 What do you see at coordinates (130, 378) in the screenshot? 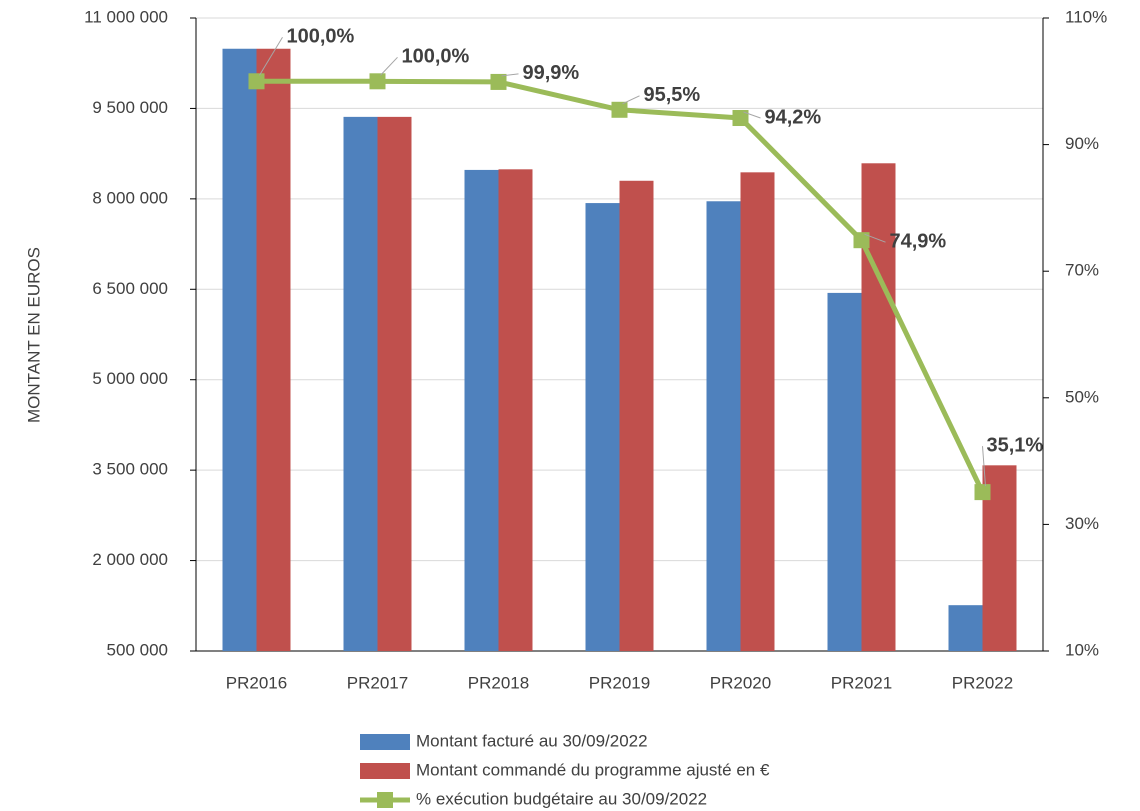
I see `y-tick-label: 5 000 000` at bounding box center [130, 378].